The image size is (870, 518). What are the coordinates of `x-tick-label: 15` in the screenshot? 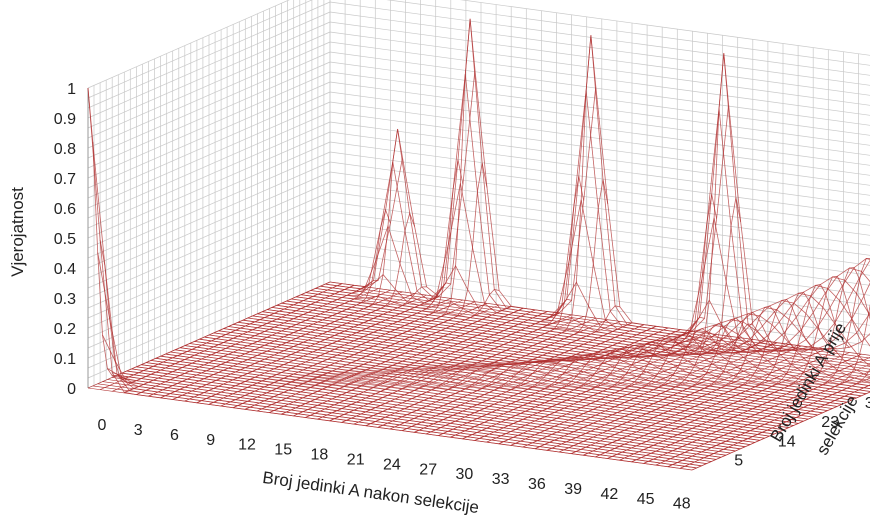 It's located at (283, 450).